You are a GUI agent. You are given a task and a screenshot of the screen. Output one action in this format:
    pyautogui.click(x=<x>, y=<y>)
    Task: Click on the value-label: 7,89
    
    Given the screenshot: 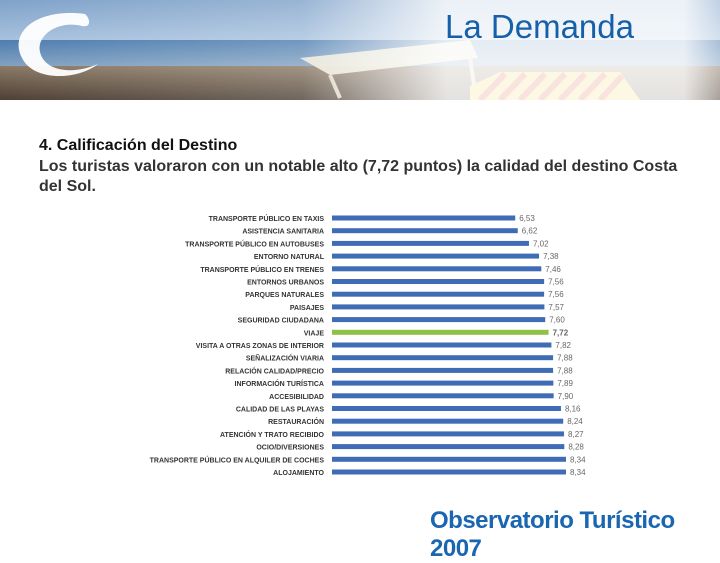 What is the action you would take?
    pyautogui.click(x=565, y=383)
    